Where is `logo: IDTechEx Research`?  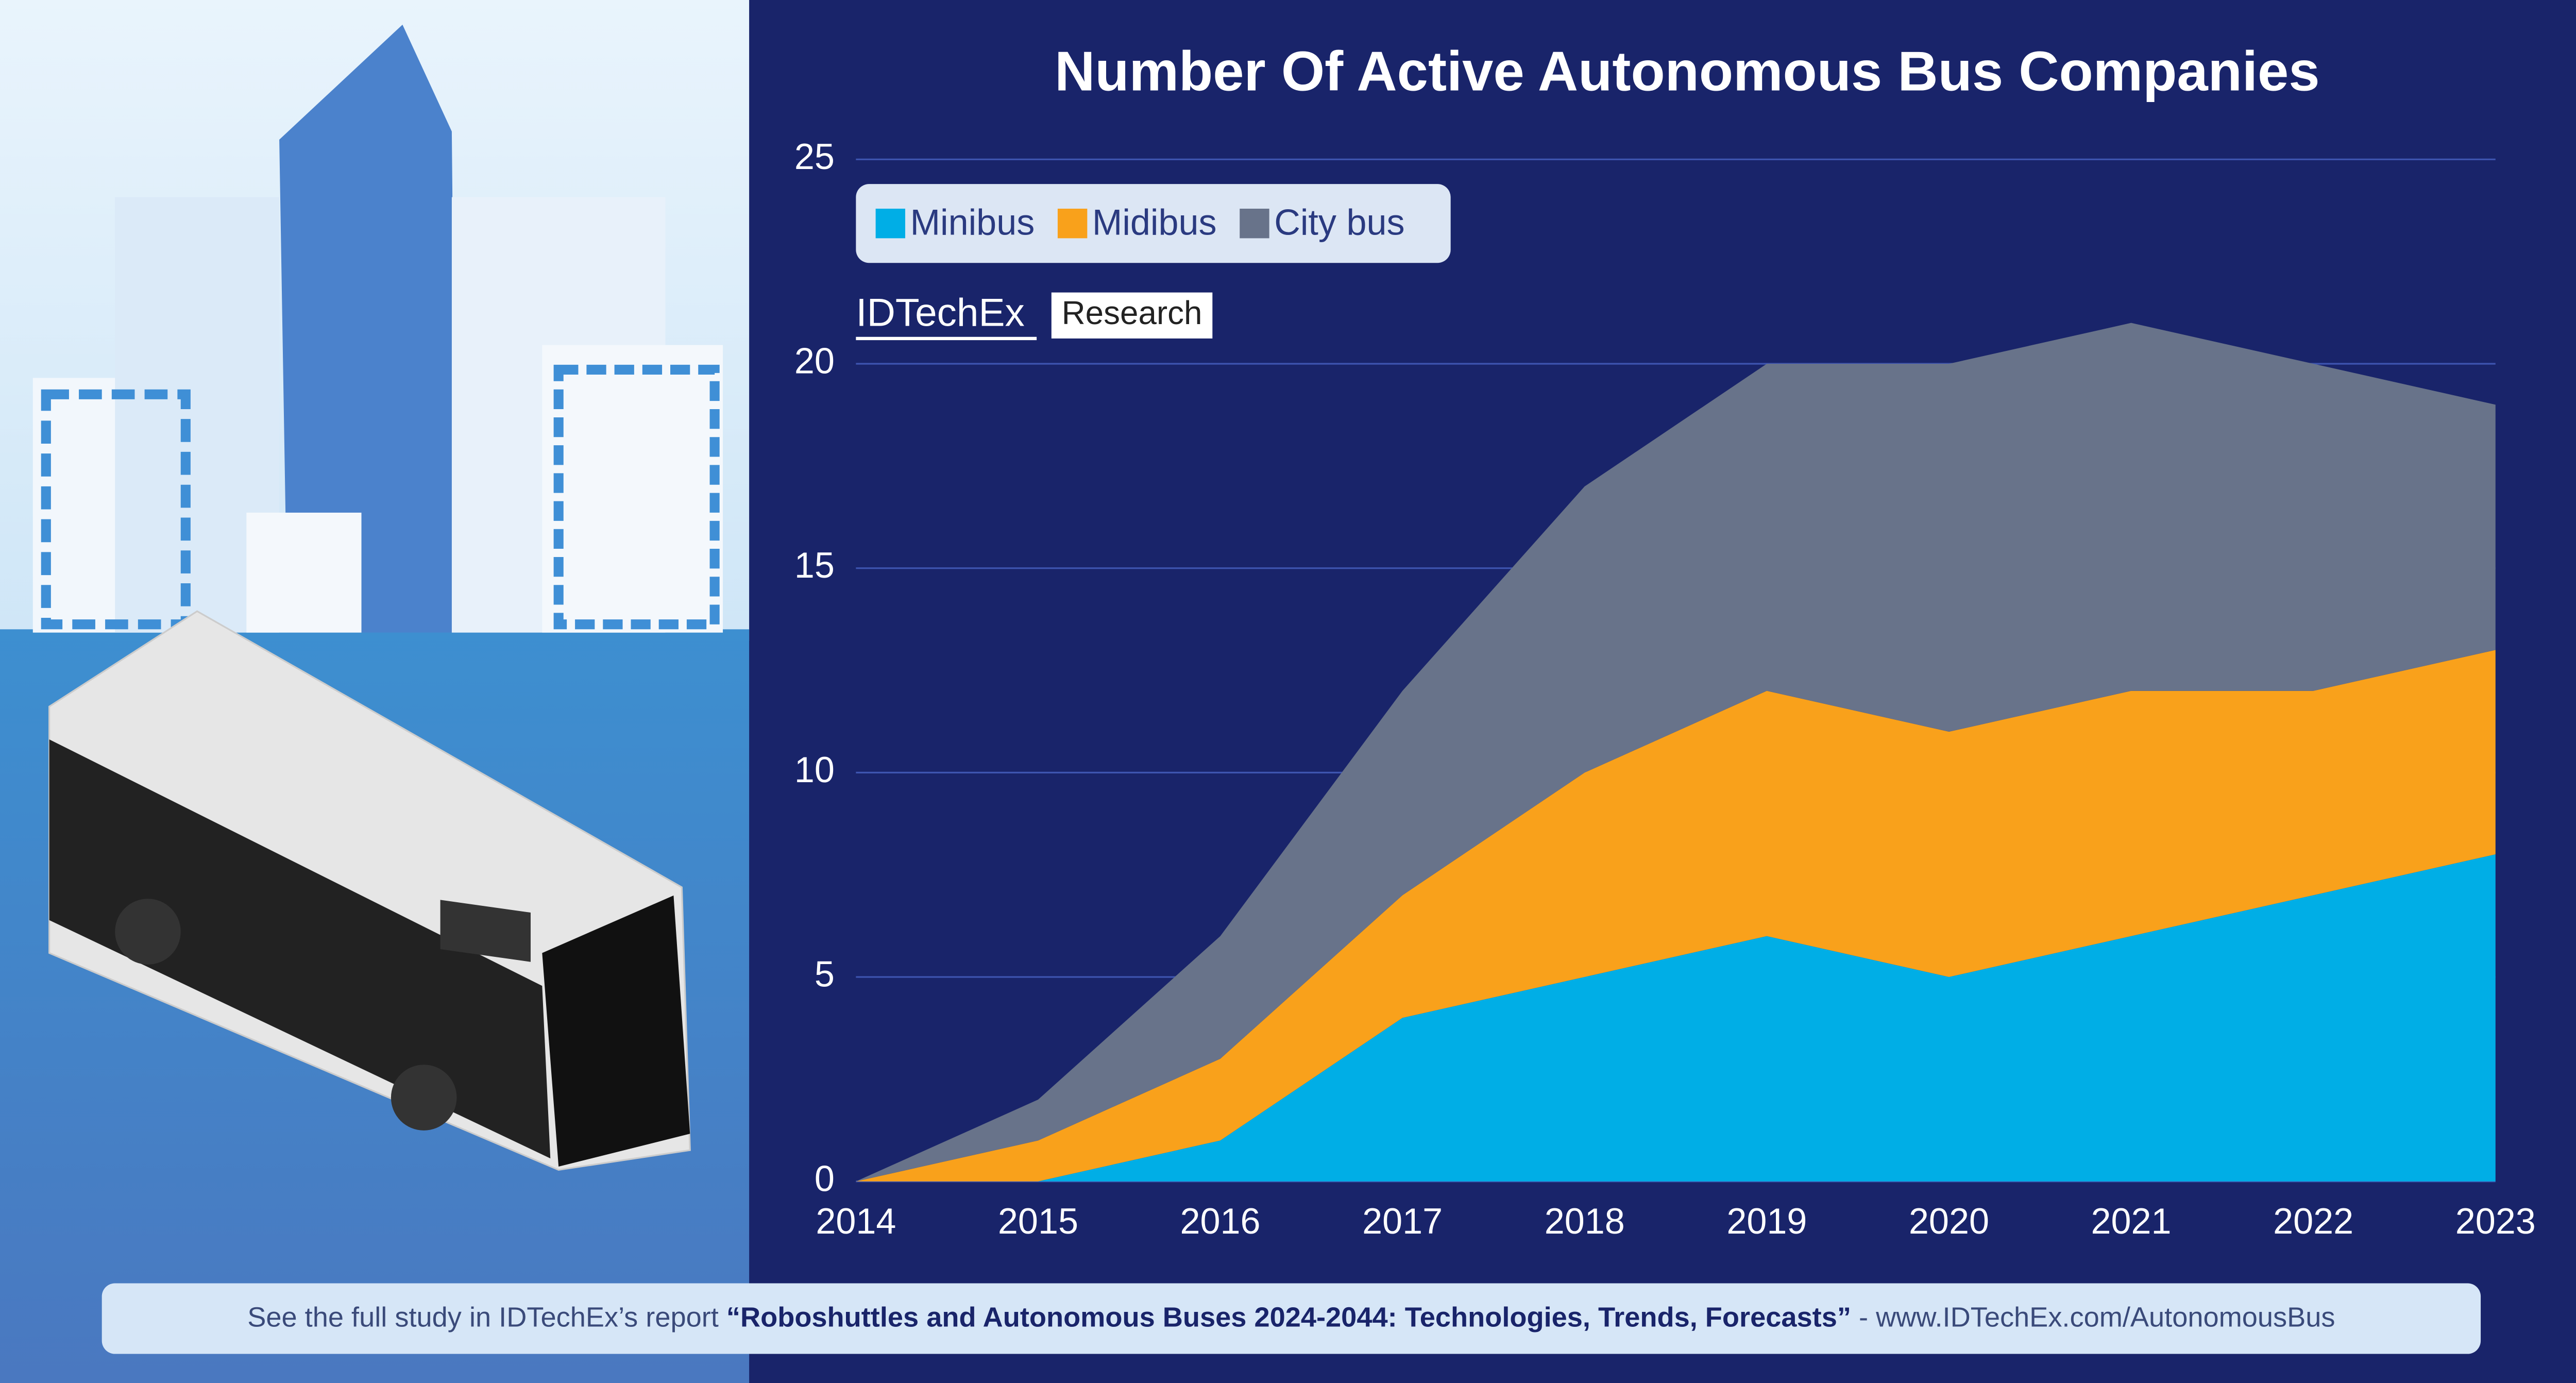 logo: IDTechEx Research is located at coordinates (1034, 316).